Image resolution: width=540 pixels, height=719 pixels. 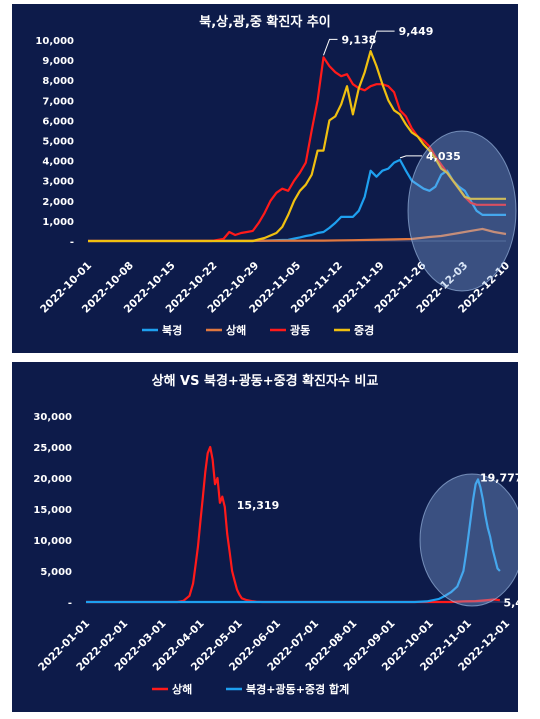 What do you see at coordinates (58, 182) in the screenshot?
I see `y-tick-label: 3,000` at bounding box center [58, 182].